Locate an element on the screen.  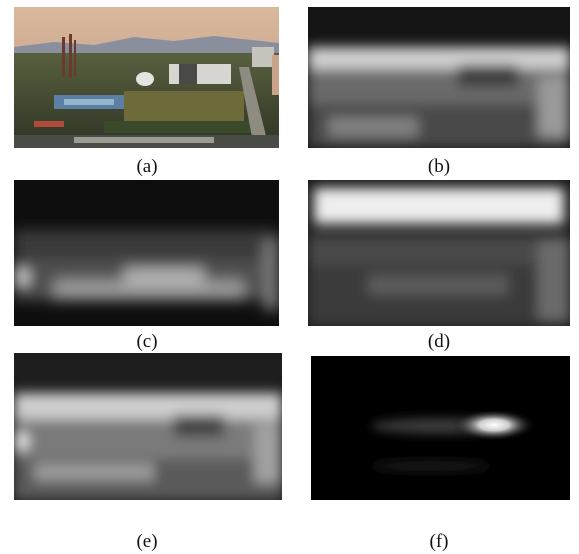
saliency-map-f is located at coordinates (440, 428).